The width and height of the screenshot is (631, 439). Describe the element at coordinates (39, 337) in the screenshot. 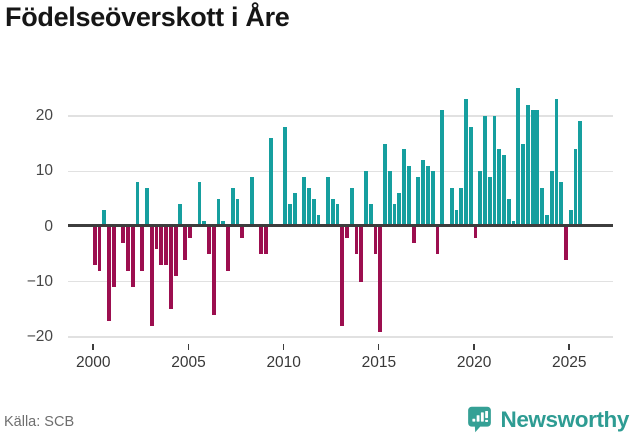

I see `y-axis-tick-label: −20` at that location.